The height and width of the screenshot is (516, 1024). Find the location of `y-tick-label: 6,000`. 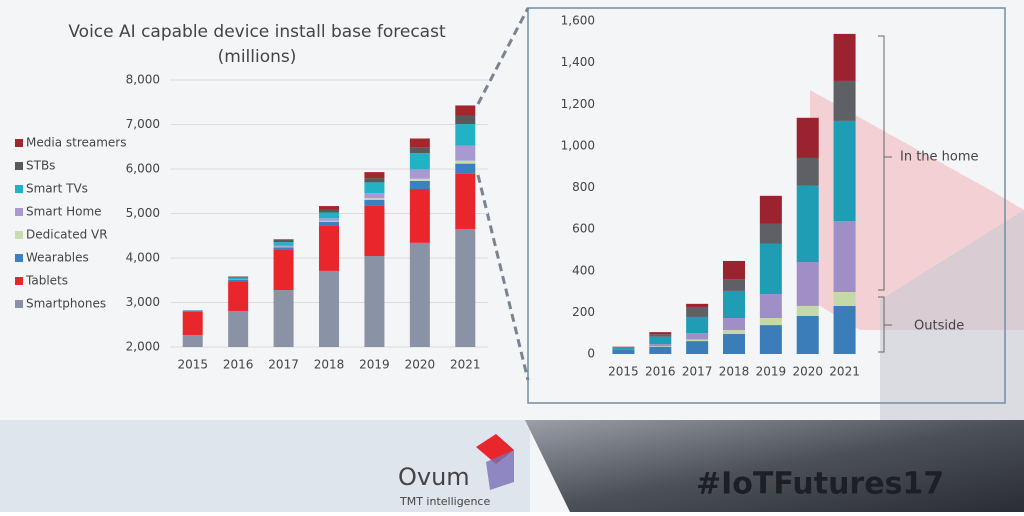

y-tick-label: 6,000 is located at coordinates (143, 169).